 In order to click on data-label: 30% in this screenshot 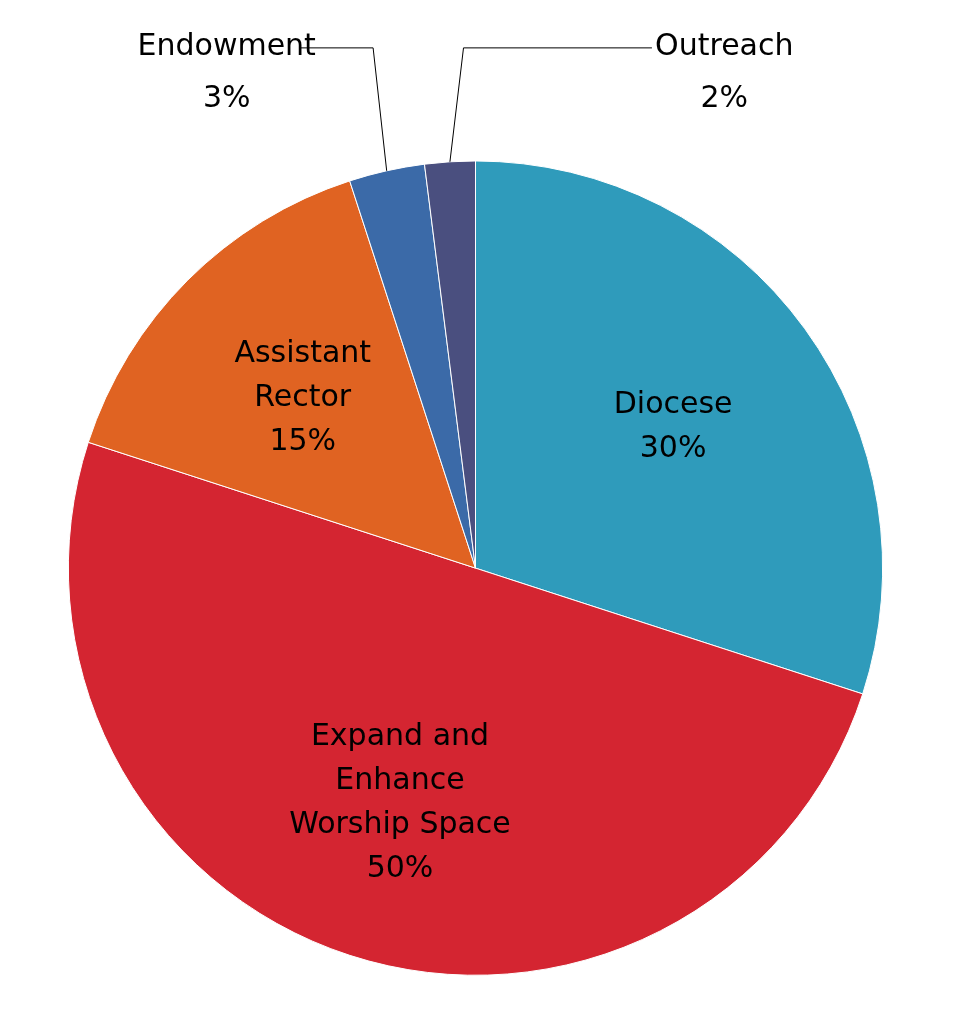, I will do `click(673, 446)`.